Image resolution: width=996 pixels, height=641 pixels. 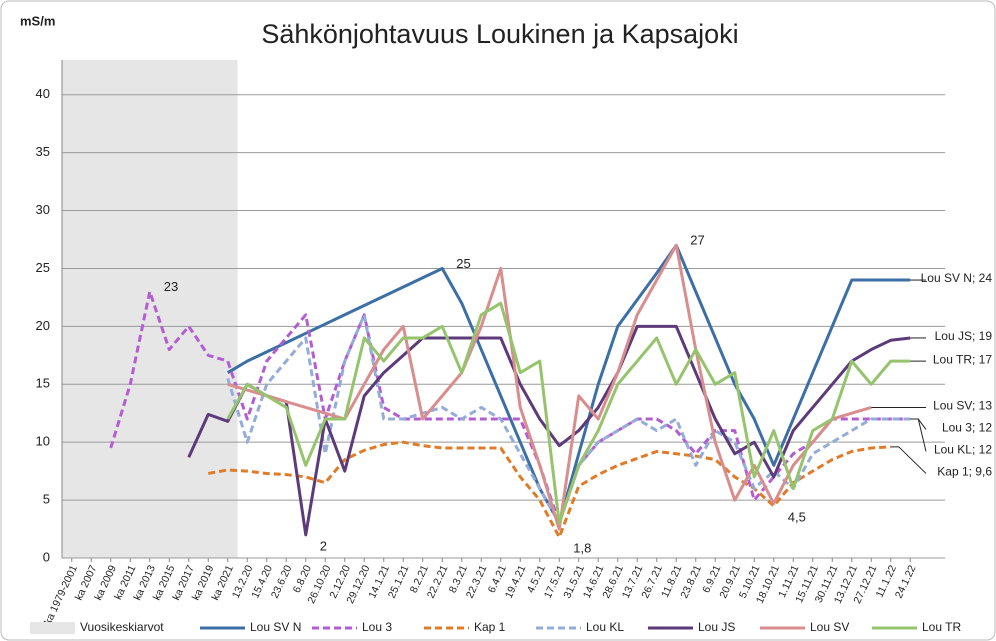 I want to click on end-label: Lou KL; 12, so click(x=963, y=450).